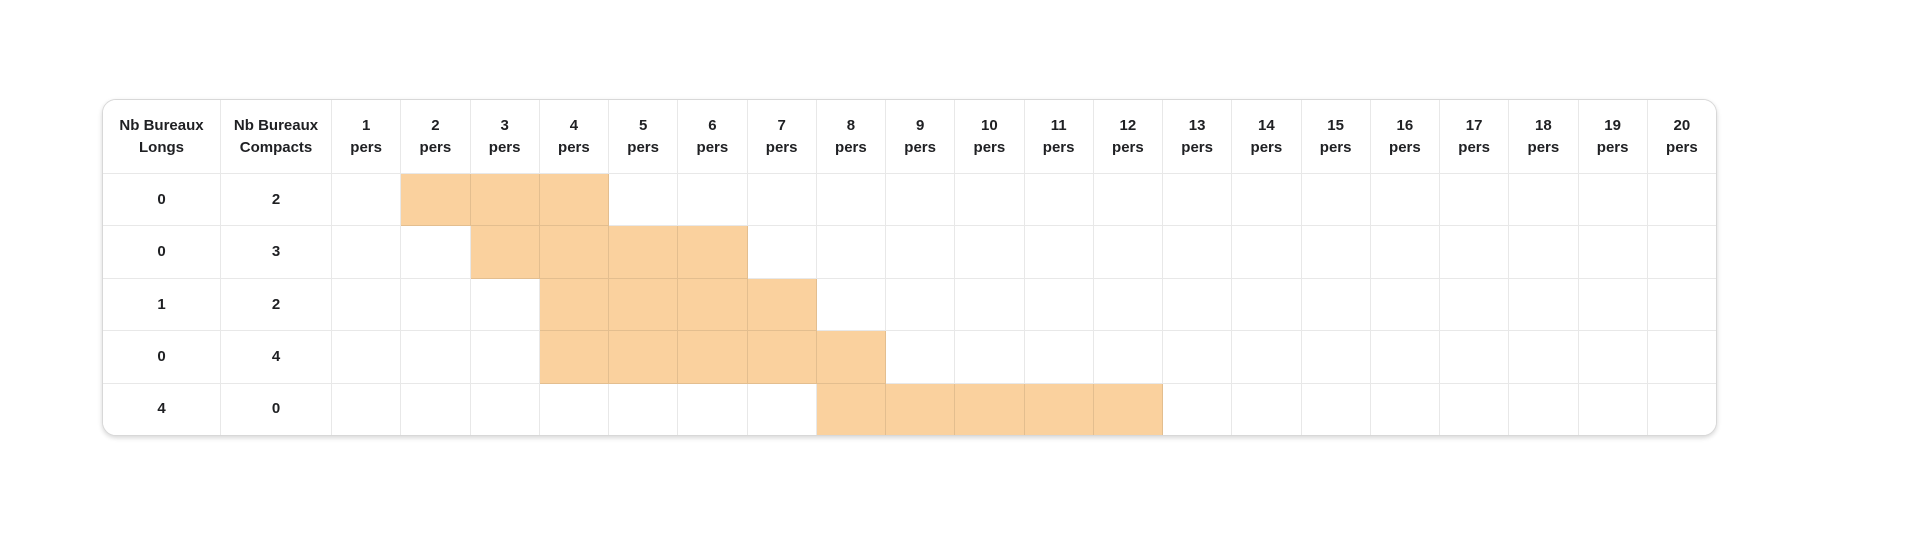 This screenshot has width=1920, height=539. What do you see at coordinates (1474, 125) in the screenshot?
I see `pers-count-label: 17` at bounding box center [1474, 125].